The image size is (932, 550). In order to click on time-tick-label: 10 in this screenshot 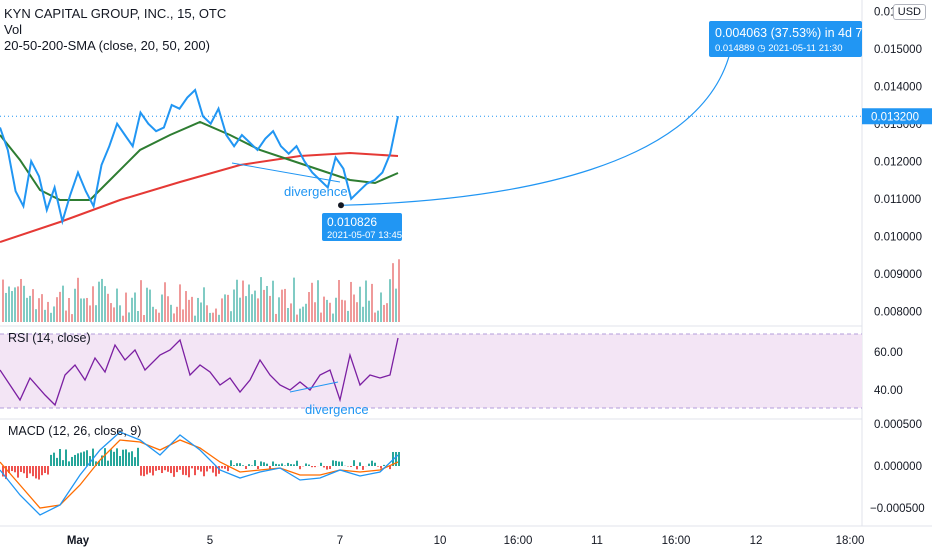, I will do `click(440, 541)`.